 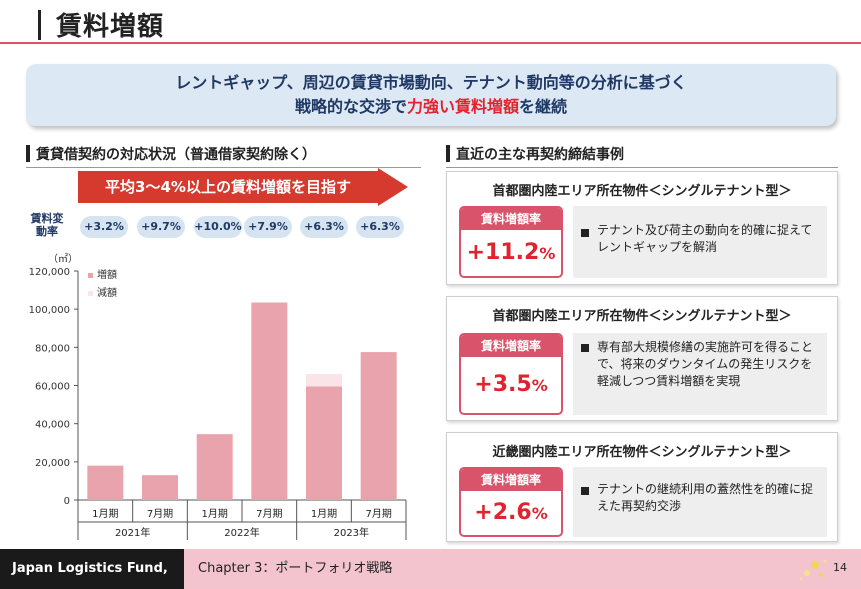 I want to click on target-arrow, so click(x=243, y=187).